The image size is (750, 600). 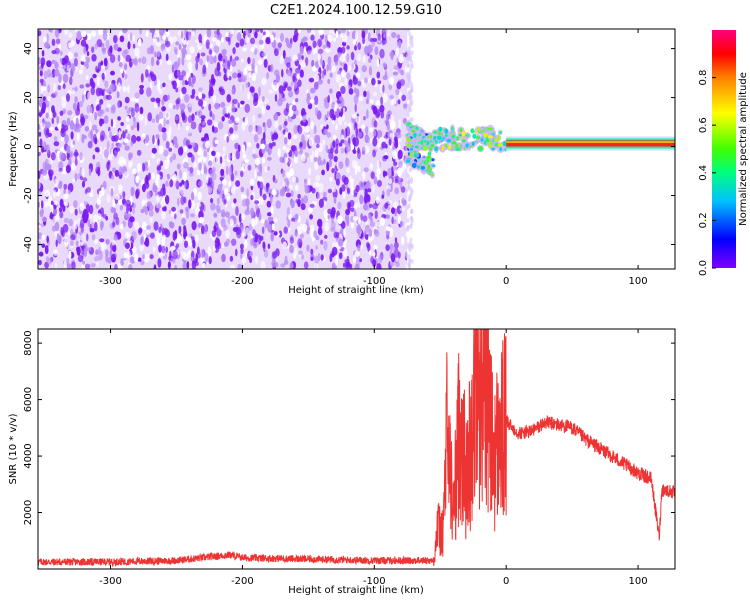 What do you see at coordinates (703, 125) in the screenshot?
I see `colorbar-tick-label: 0.6` at bounding box center [703, 125].